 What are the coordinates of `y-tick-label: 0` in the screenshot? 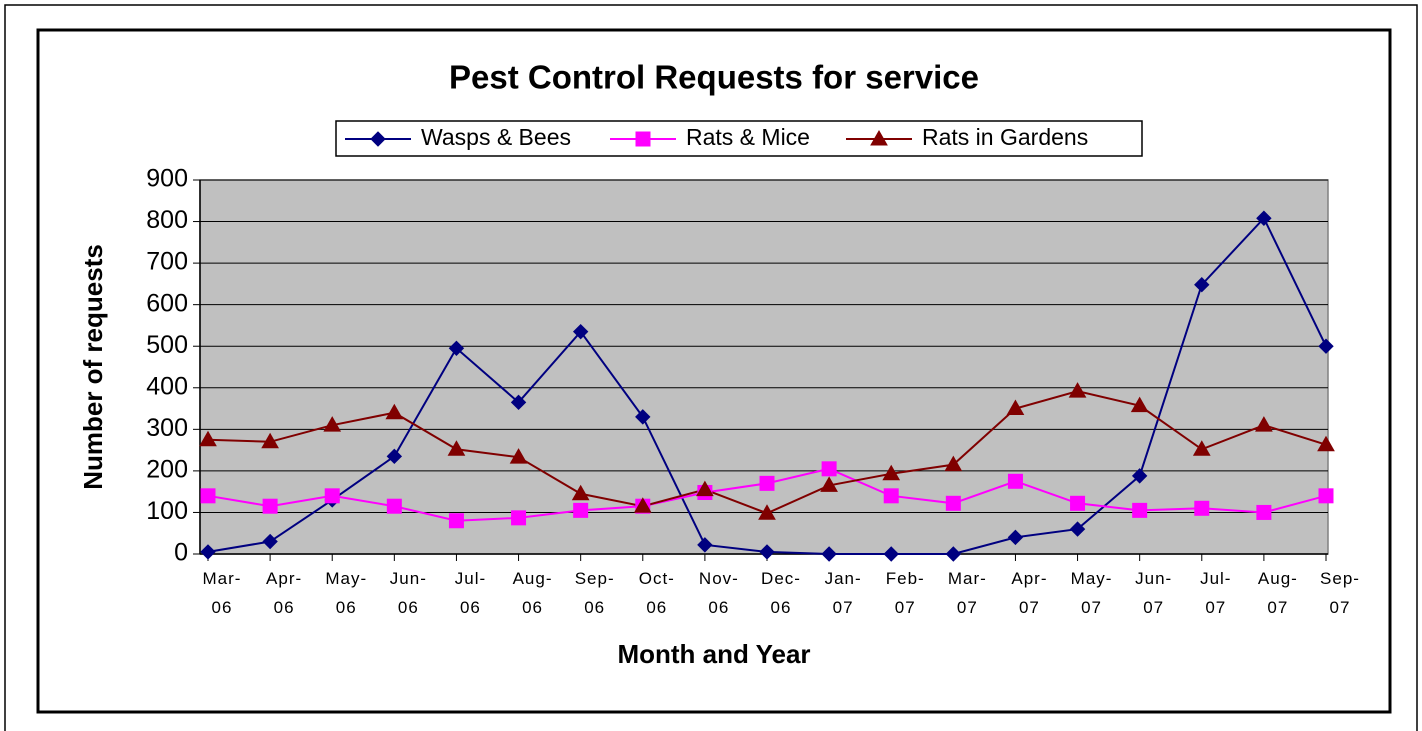 It's located at (181, 553).